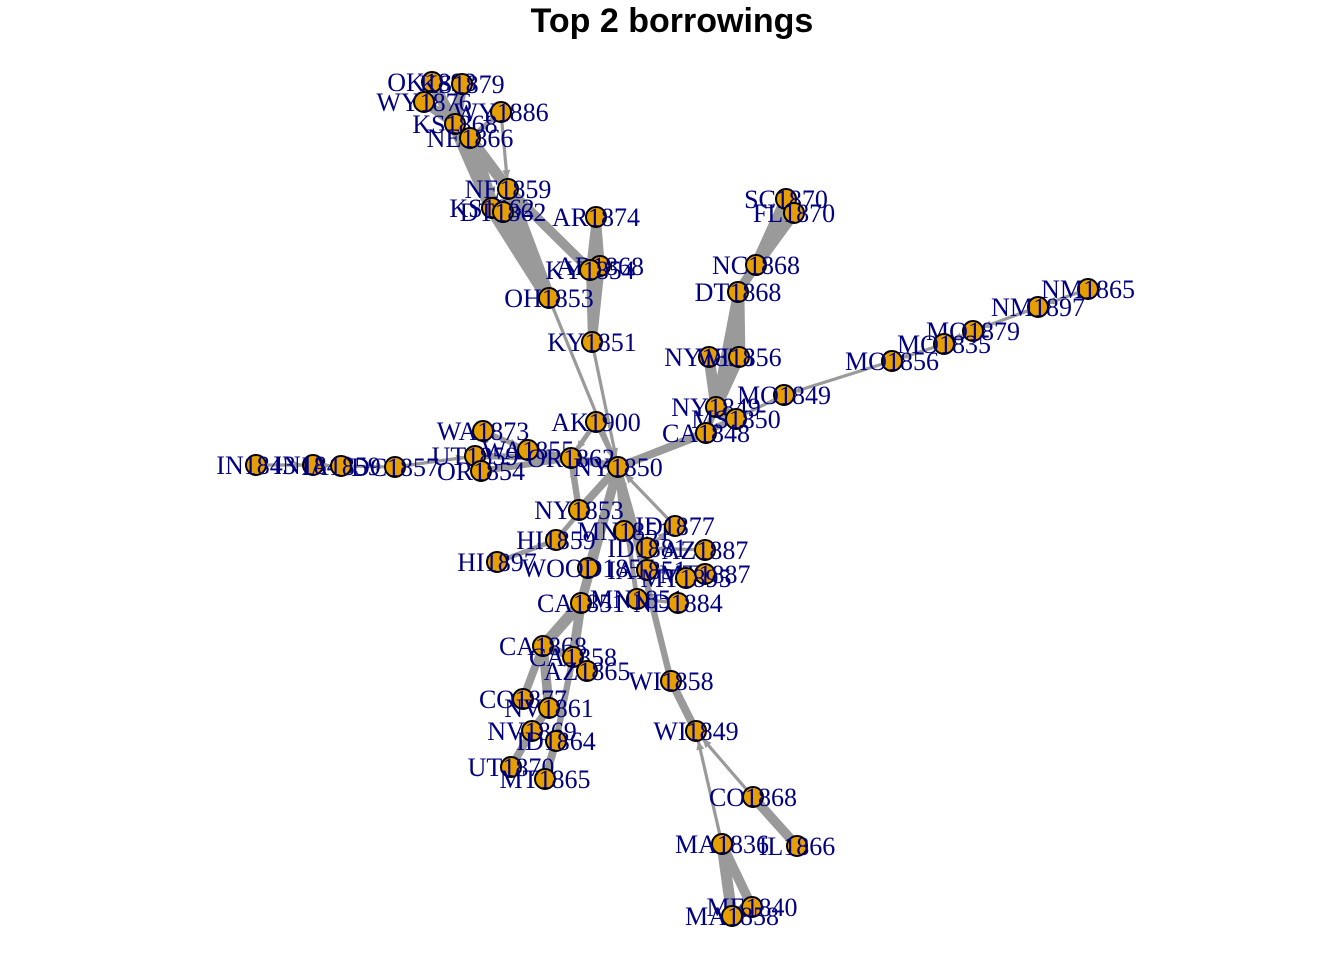  I want to click on edge-DT1868-NY1849, so click(727, 349).